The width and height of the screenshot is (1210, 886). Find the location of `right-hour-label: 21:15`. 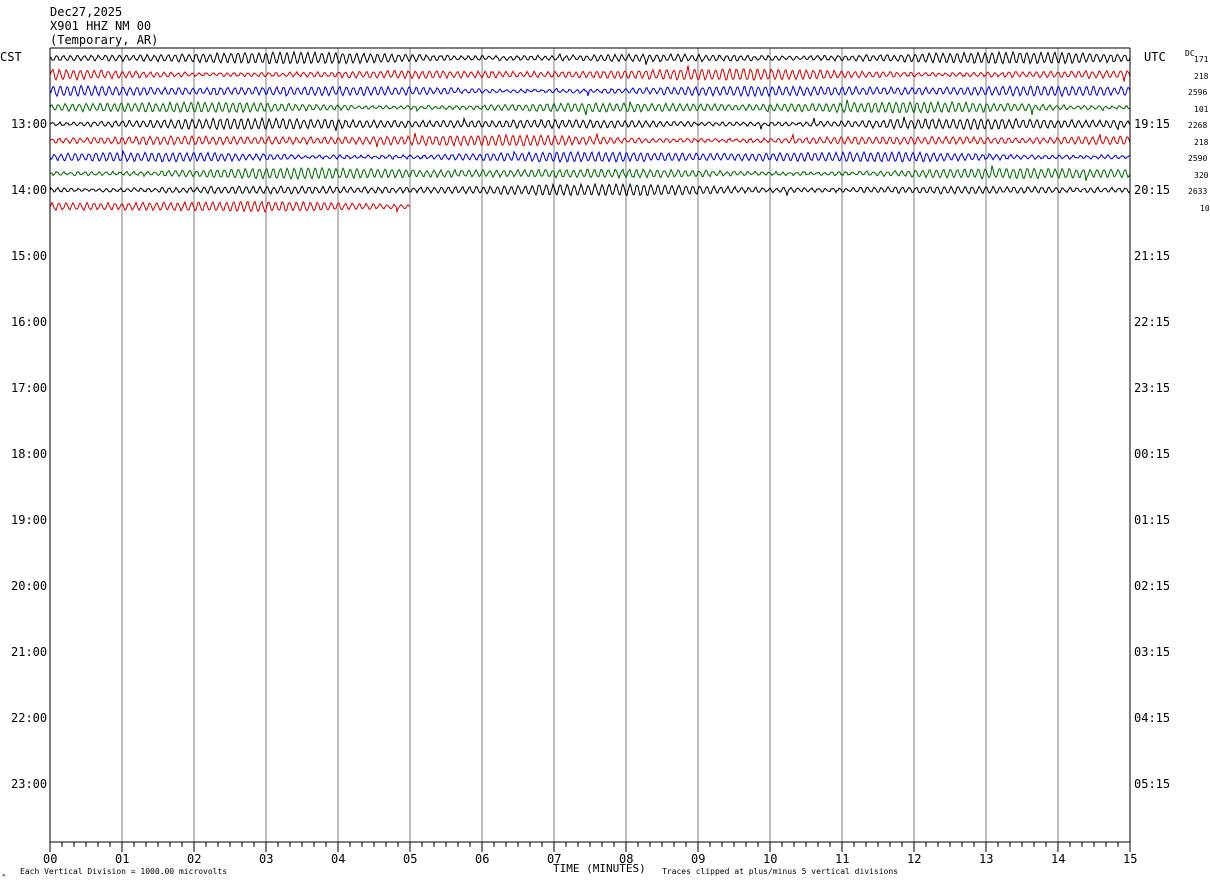

right-hour-label: 21:15 is located at coordinates (1152, 256).